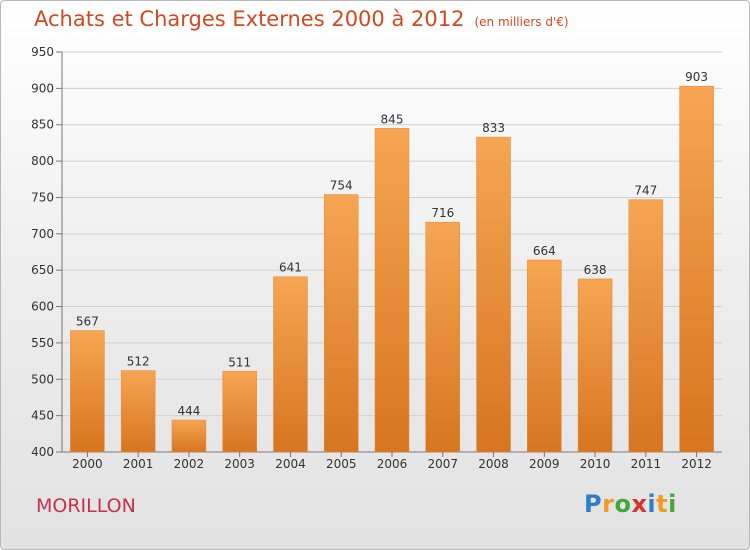 Image resolution: width=750 pixels, height=550 pixels. I want to click on bar-value-label: 567, so click(87, 322).